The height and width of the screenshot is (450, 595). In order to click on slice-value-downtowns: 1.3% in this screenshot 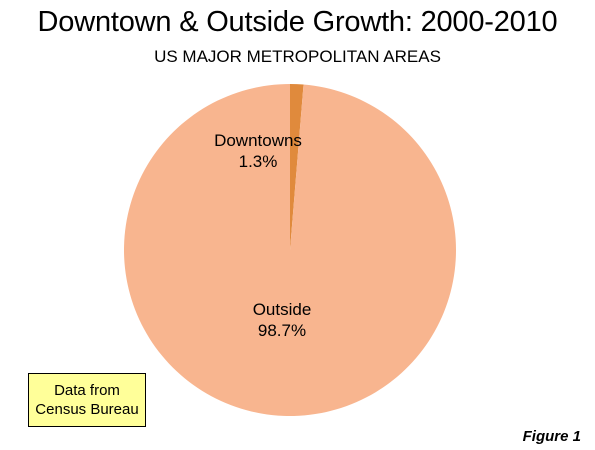, I will do `click(258, 161)`.